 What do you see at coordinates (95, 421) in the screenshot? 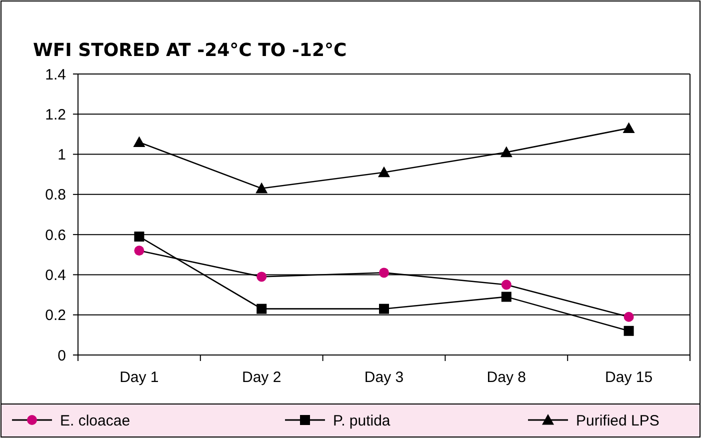
I see `legend-label: E. cloacae` at bounding box center [95, 421].